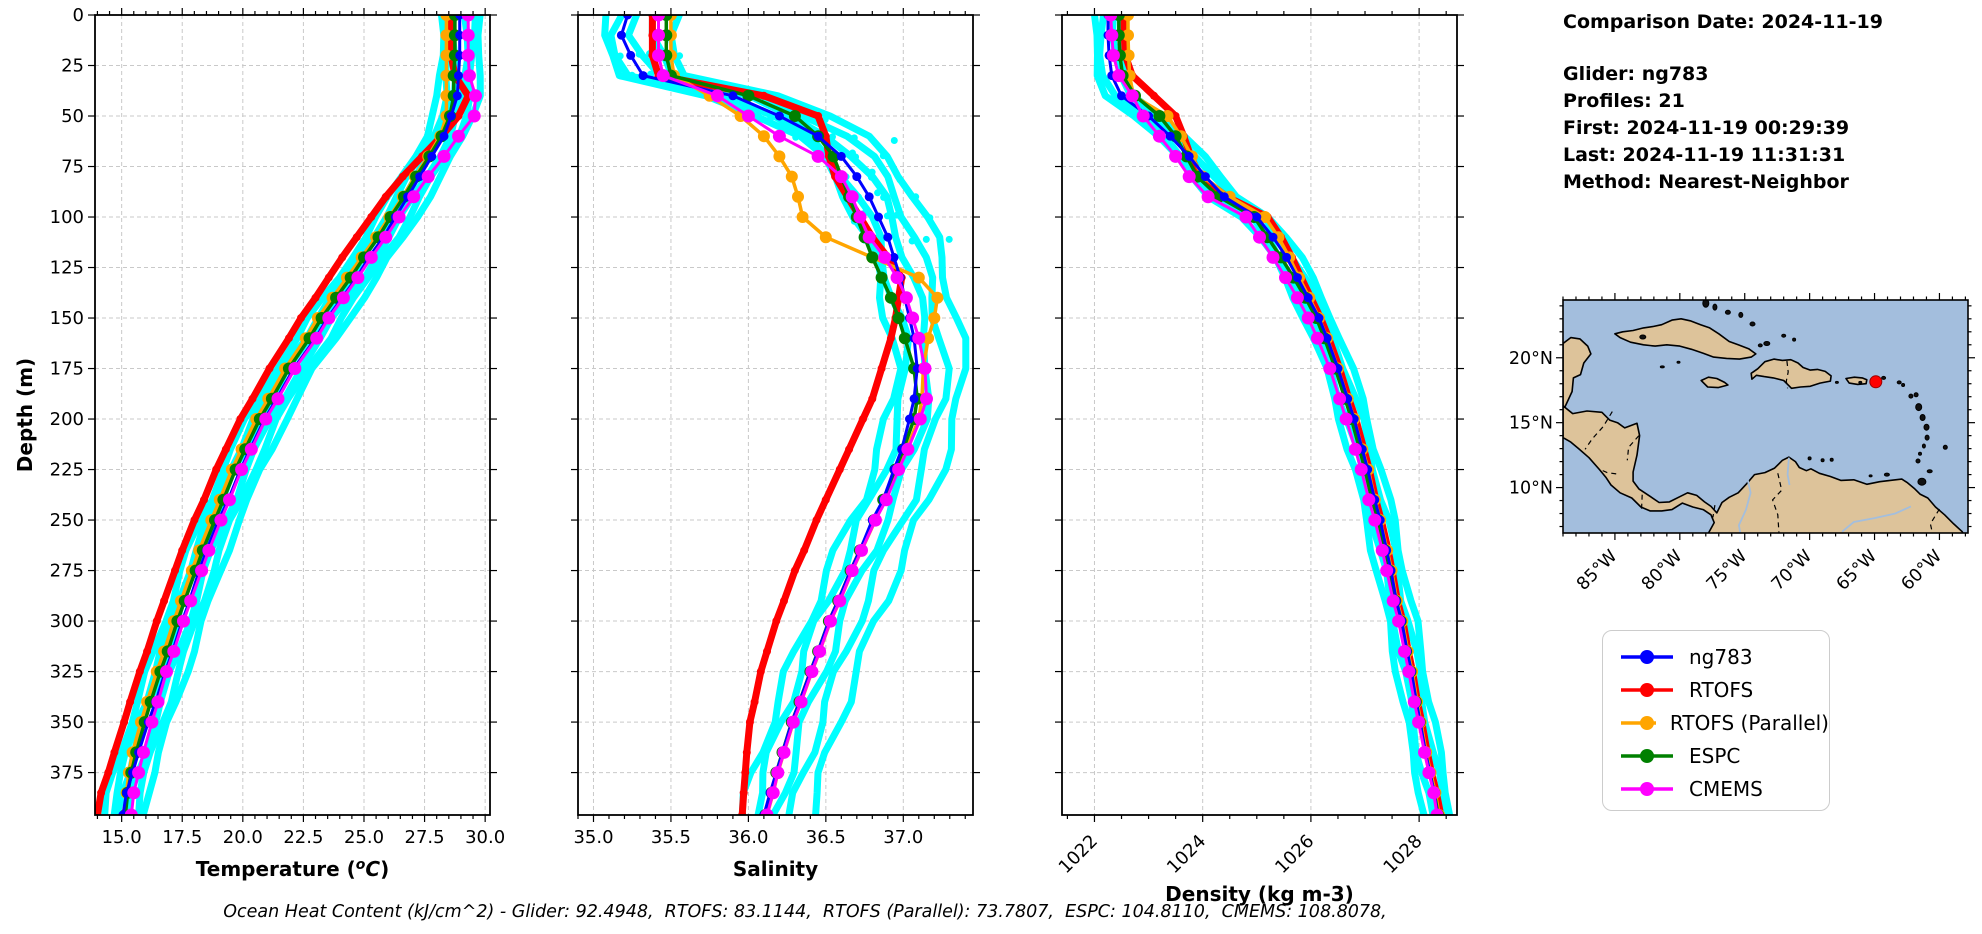 This screenshot has width=1982, height=934. What do you see at coordinates (67, 773) in the screenshot?
I see `y-tick-label: 375` at bounding box center [67, 773].